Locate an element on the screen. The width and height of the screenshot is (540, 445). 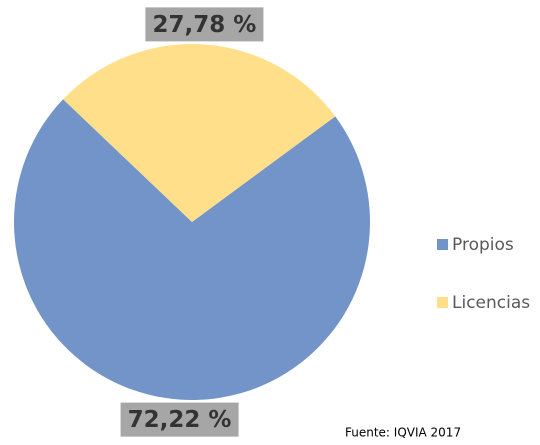
legend-label: Propios is located at coordinates (483, 245).